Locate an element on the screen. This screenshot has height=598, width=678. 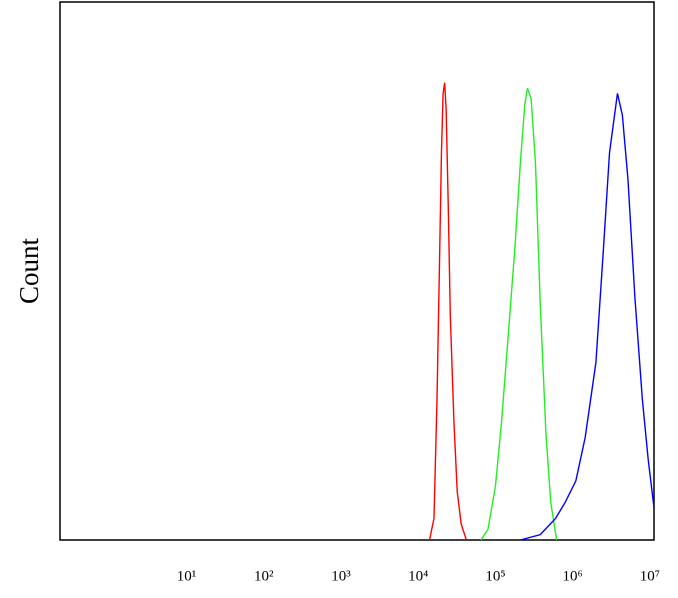
x-tick-label: 10⁵ is located at coordinates (495, 576).